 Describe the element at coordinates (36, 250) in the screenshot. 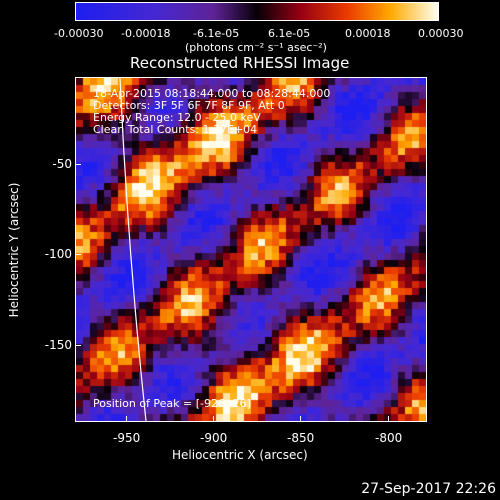

I see `y-axis: -50 -100 -150` at that location.